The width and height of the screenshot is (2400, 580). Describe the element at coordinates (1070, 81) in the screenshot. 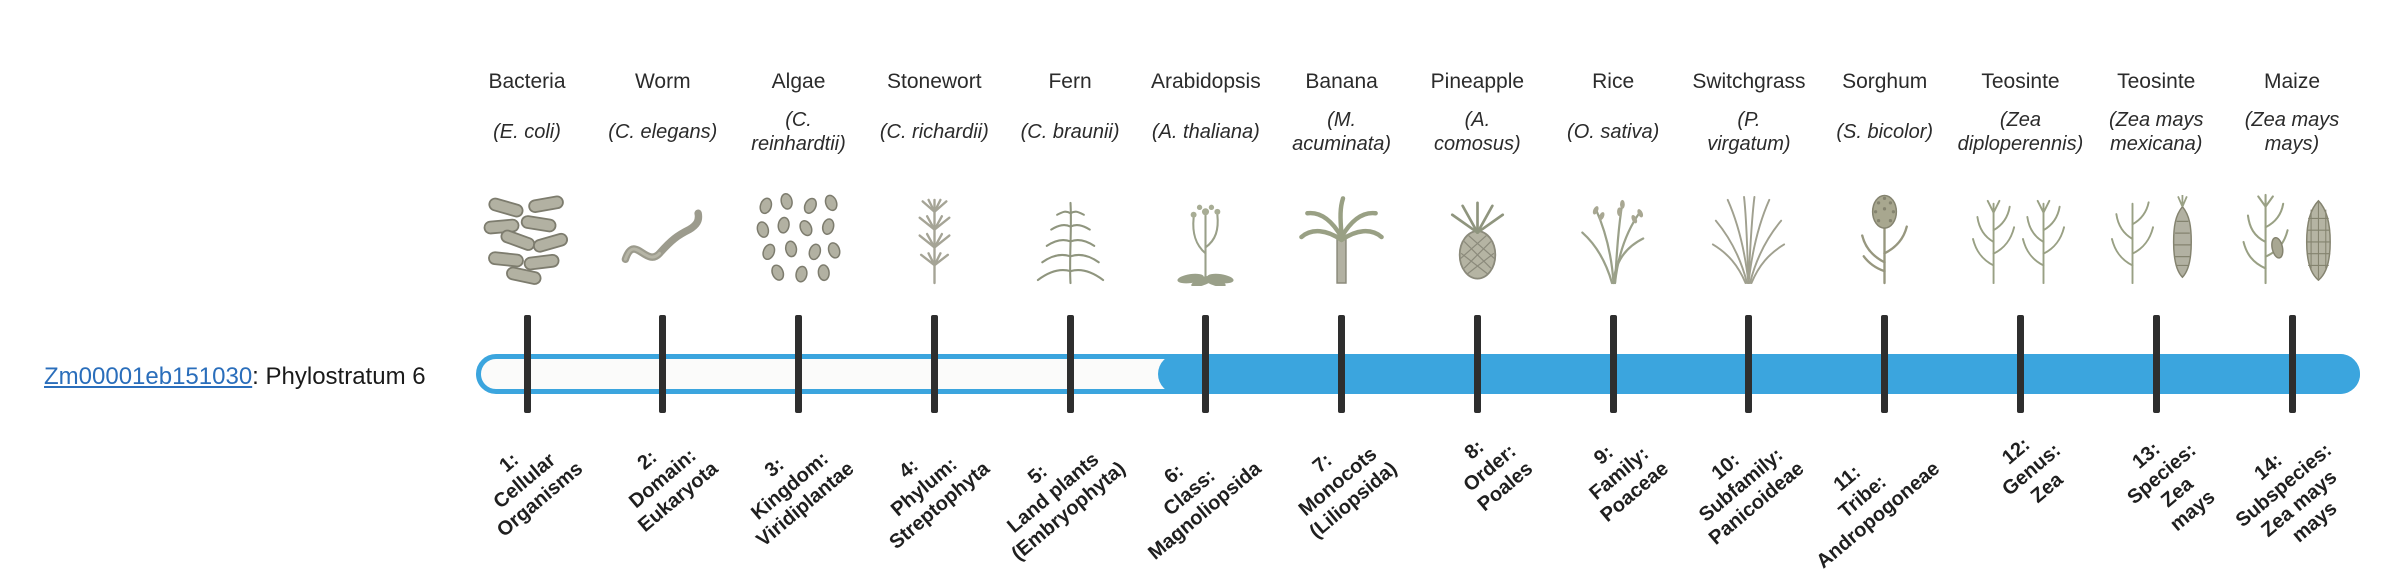

I see `organism-common-name: Fern` at that location.